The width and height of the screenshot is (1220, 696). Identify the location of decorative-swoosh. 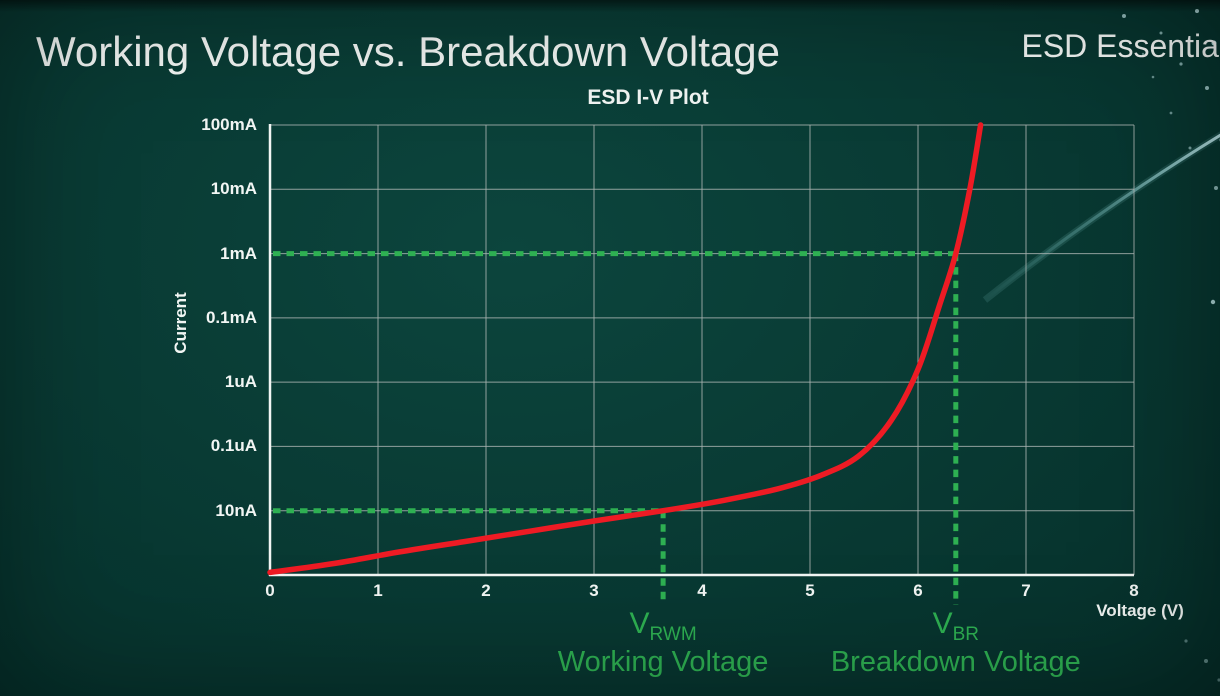
(1101, 217).